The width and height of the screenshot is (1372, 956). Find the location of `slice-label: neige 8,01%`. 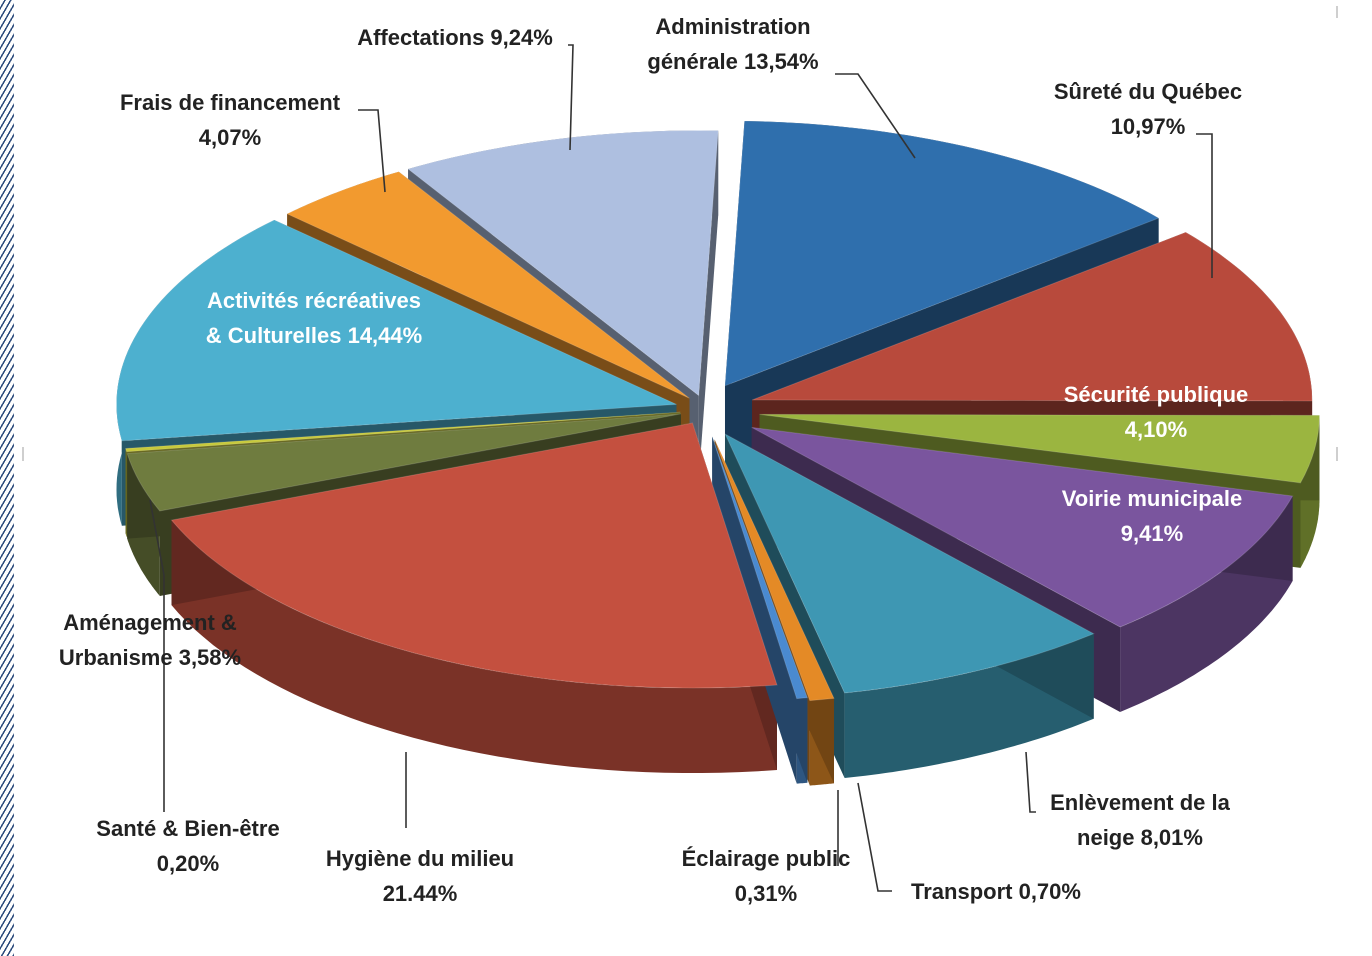

slice-label: neige 8,01% is located at coordinates (1140, 837).